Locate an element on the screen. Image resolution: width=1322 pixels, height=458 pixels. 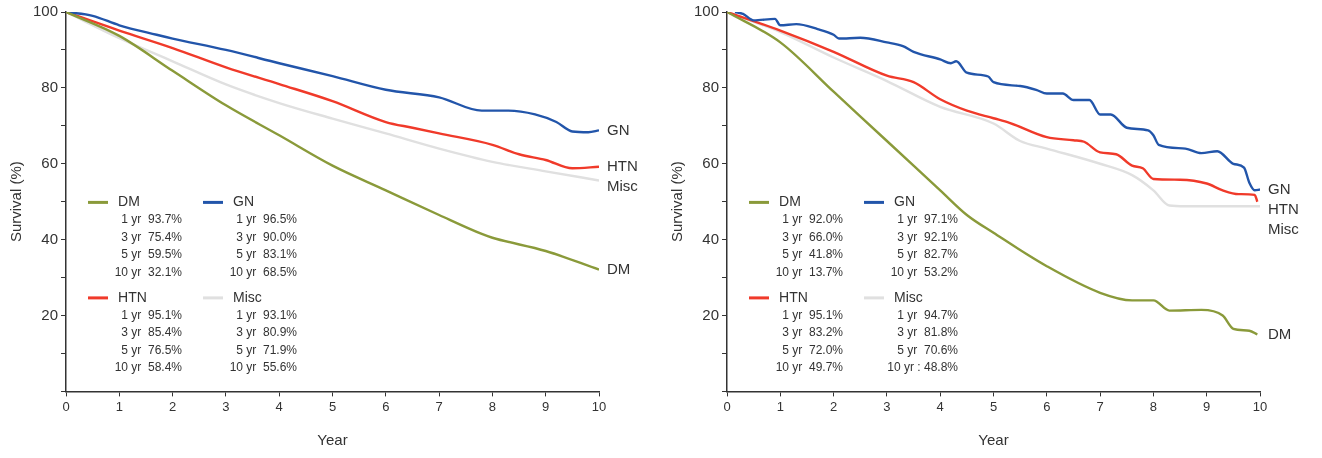
annotation: 3 yr 90.0% is located at coordinates (267, 236).